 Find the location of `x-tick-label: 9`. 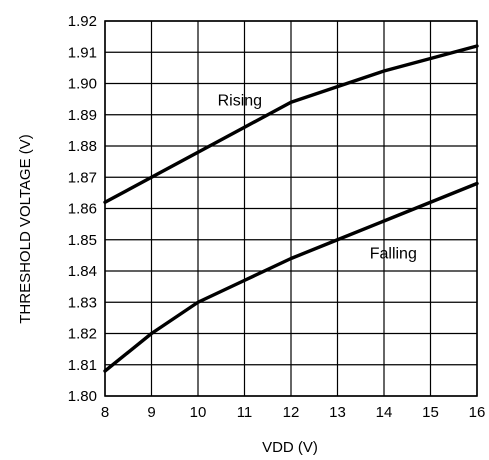

x-tick-label: 9 is located at coordinates (151, 412).